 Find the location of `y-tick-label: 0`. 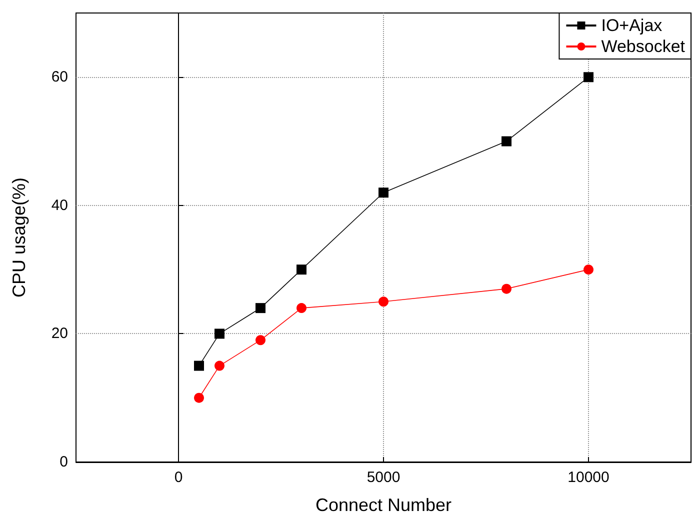

y-tick-label: 0 is located at coordinates (64, 462).